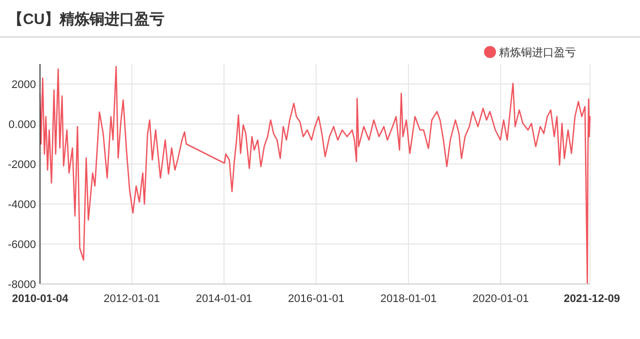  Describe the element at coordinates (86, 19) in the screenshot. I see `chart-title: 【CU】精炼铜进口盈亏` at that location.